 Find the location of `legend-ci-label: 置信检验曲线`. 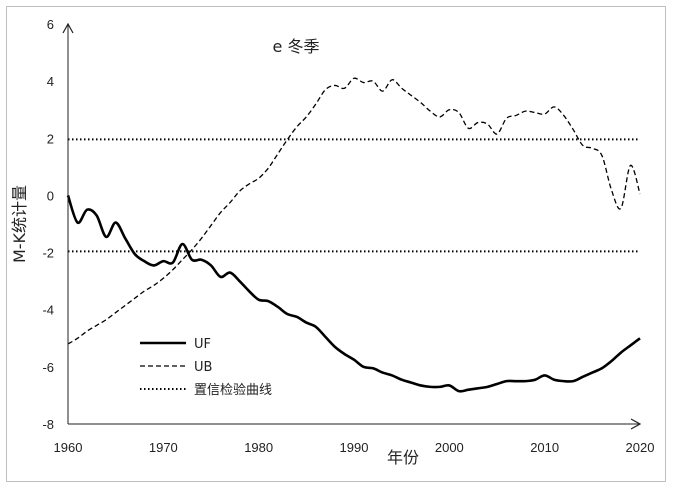

legend-ci-label: 置信检验曲线 is located at coordinates (233, 390).